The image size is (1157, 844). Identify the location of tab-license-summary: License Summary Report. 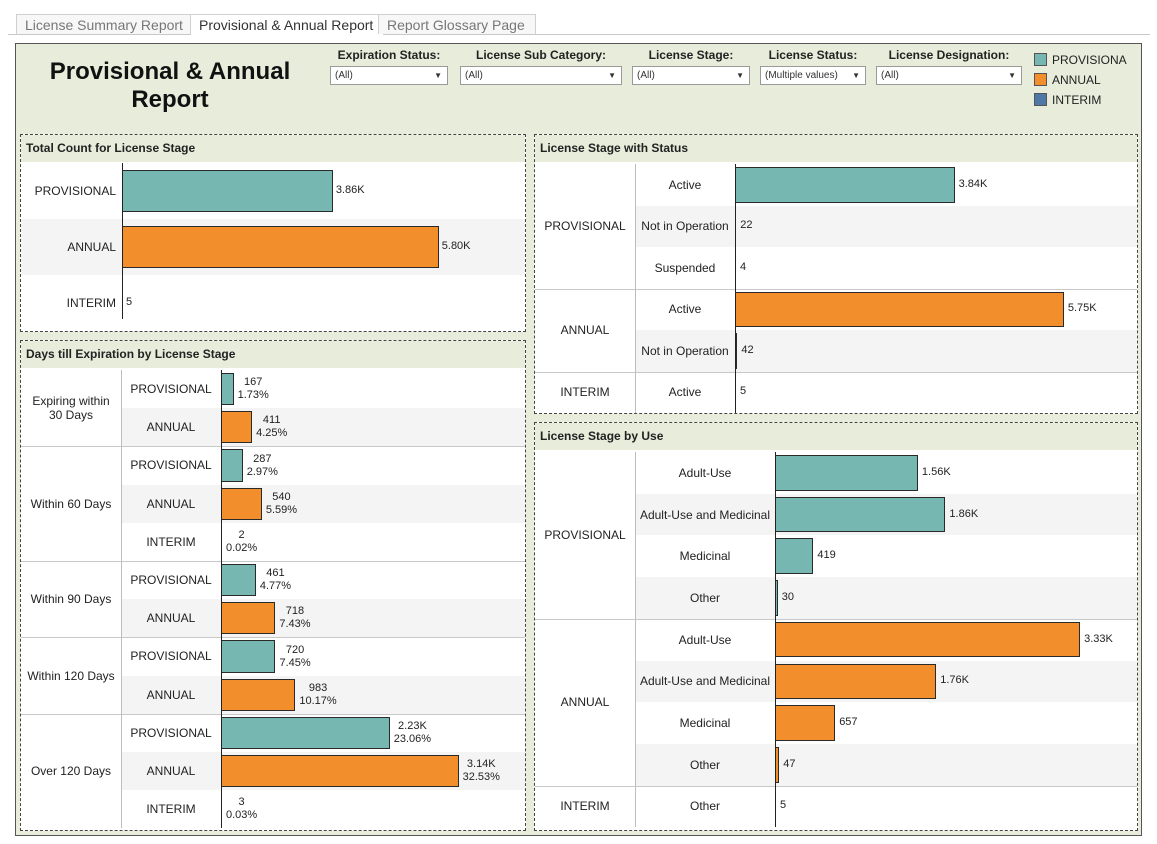
(107, 24).